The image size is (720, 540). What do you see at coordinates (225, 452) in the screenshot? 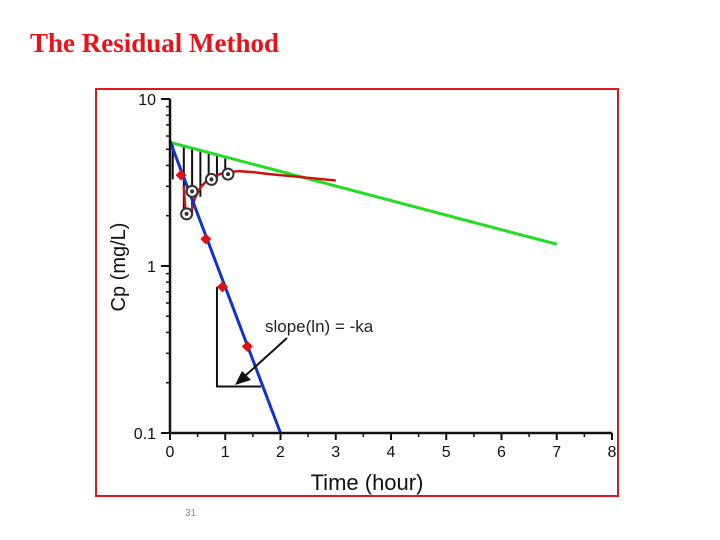
I see `x-tick-label: 1` at bounding box center [225, 452].